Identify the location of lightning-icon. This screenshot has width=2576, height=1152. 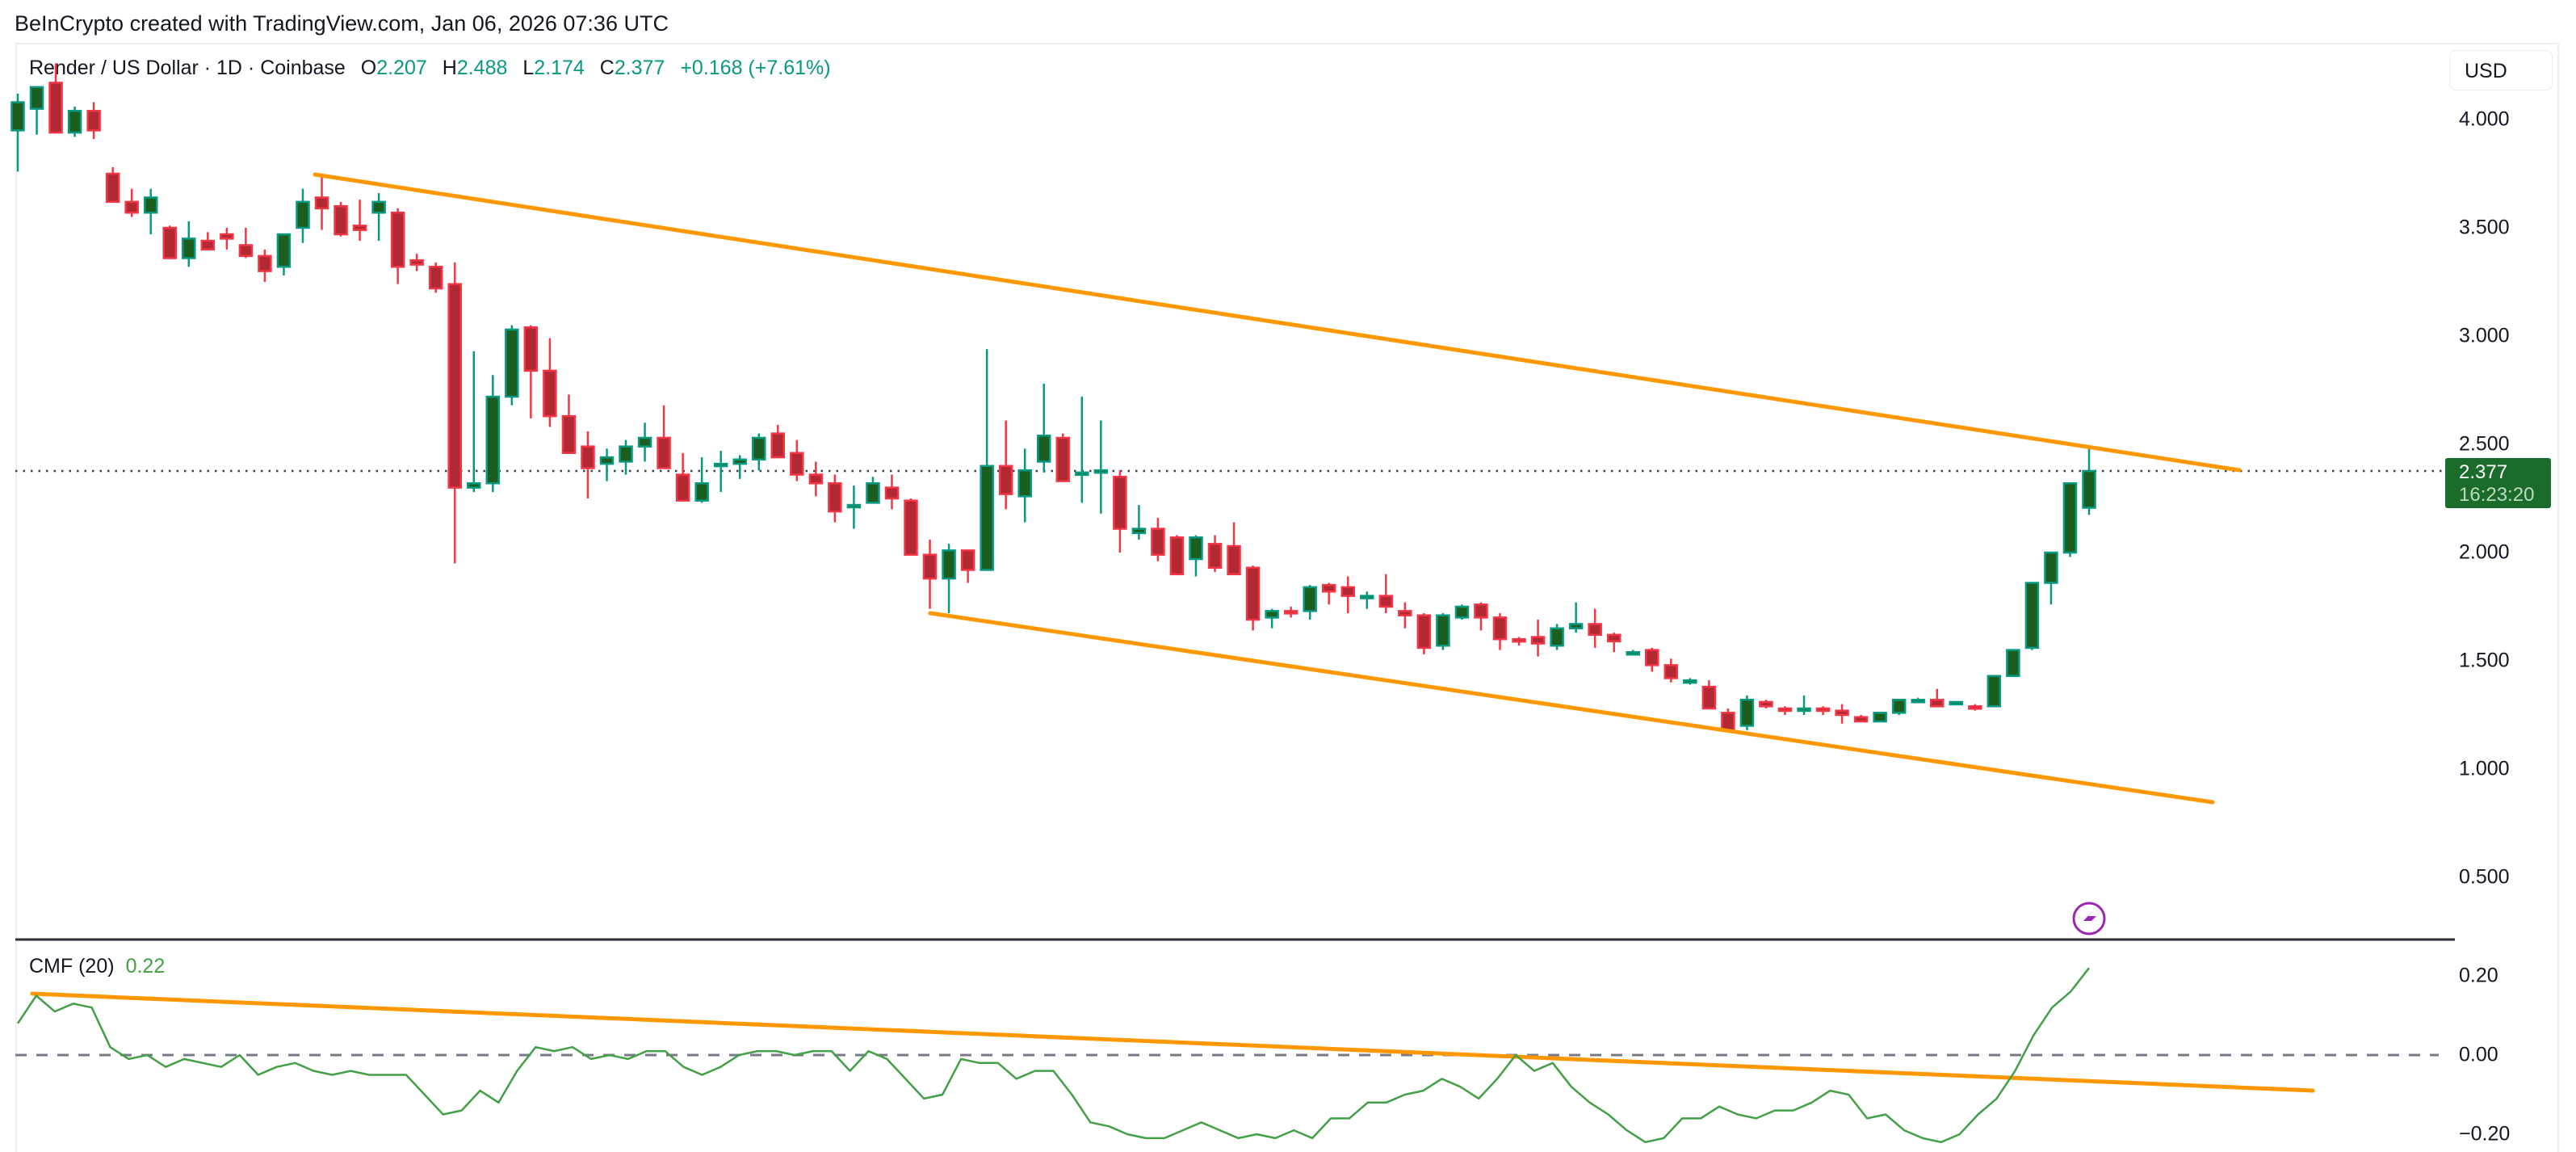
(2089, 919).